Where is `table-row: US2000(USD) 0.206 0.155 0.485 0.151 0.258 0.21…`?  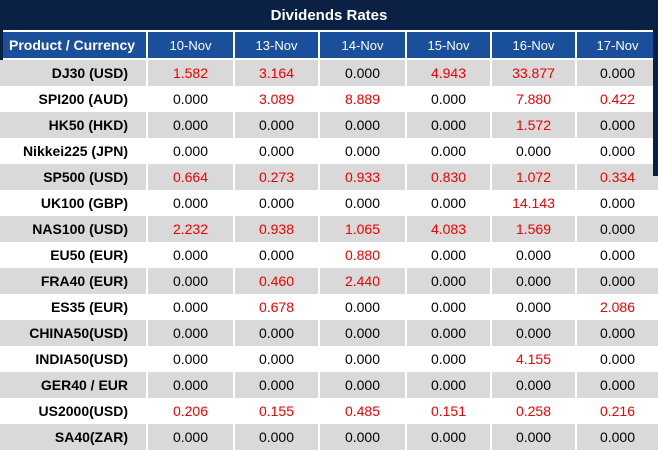 table-row: US2000(USD) 0.206 0.155 0.485 0.151 0.258 0.21… is located at coordinates (329, 411).